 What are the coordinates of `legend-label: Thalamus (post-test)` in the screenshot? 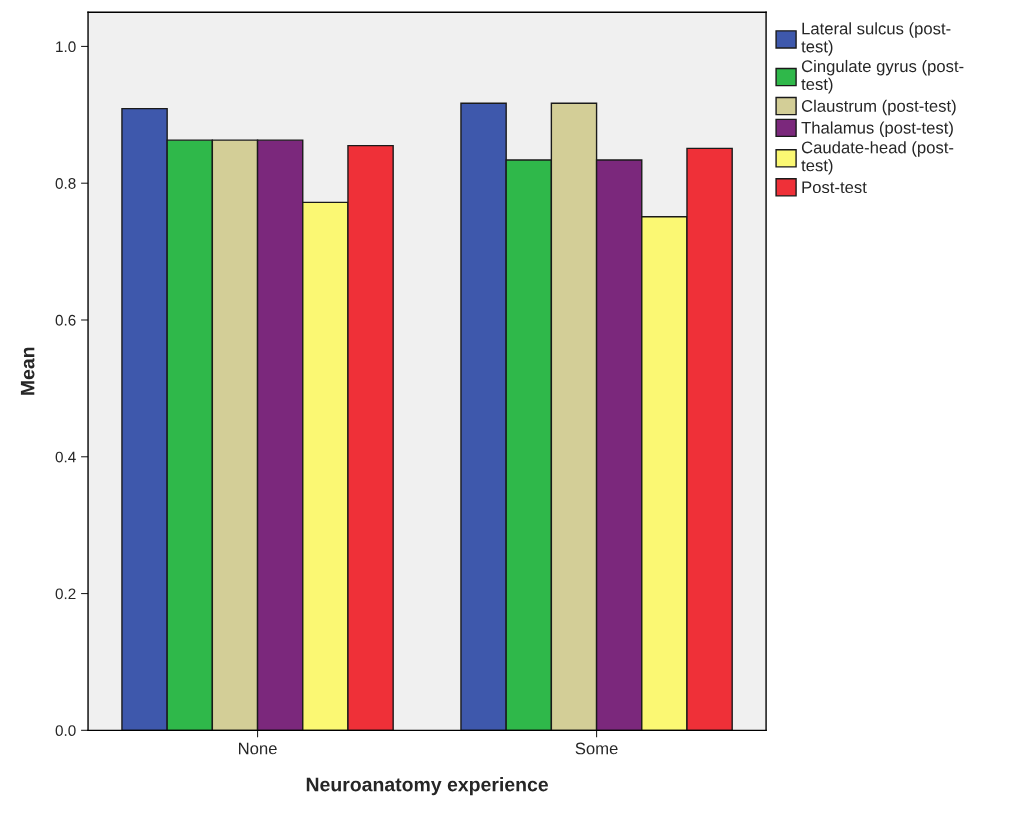 It's located at (877, 129).